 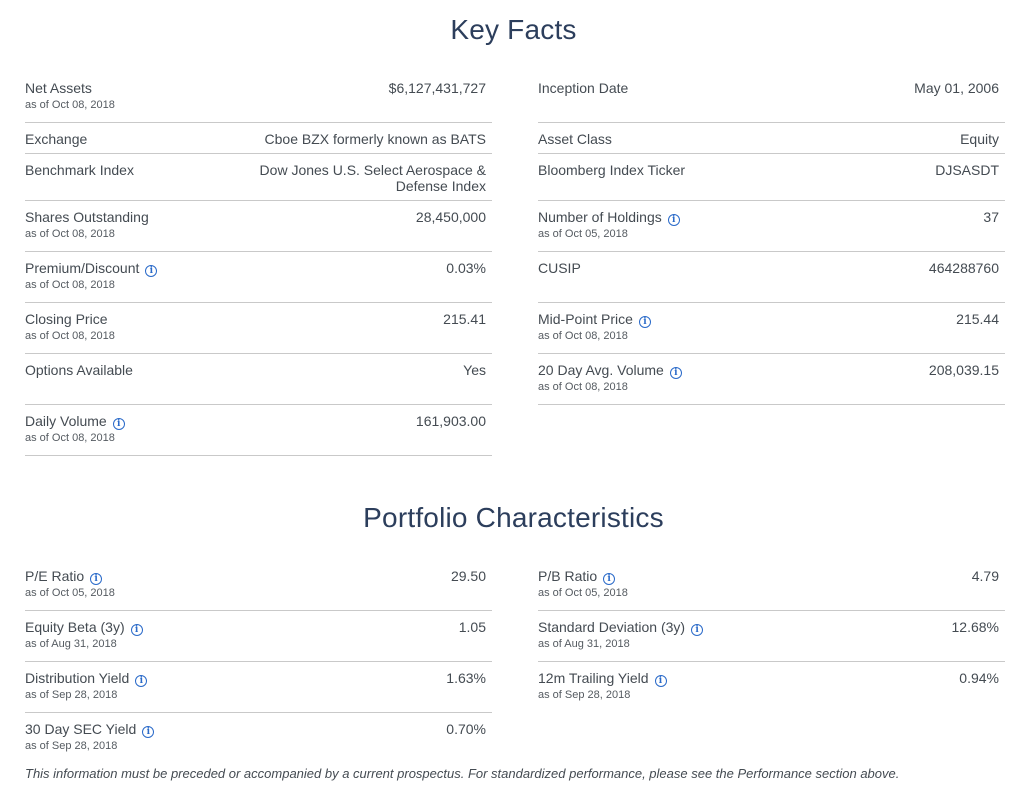 What do you see at coordinates (372, 170) in the screenshot?
I see `benchmark-index-value-line1: Dow Jones U.S. Select Aerospace &` at bounding box center [372, 170].